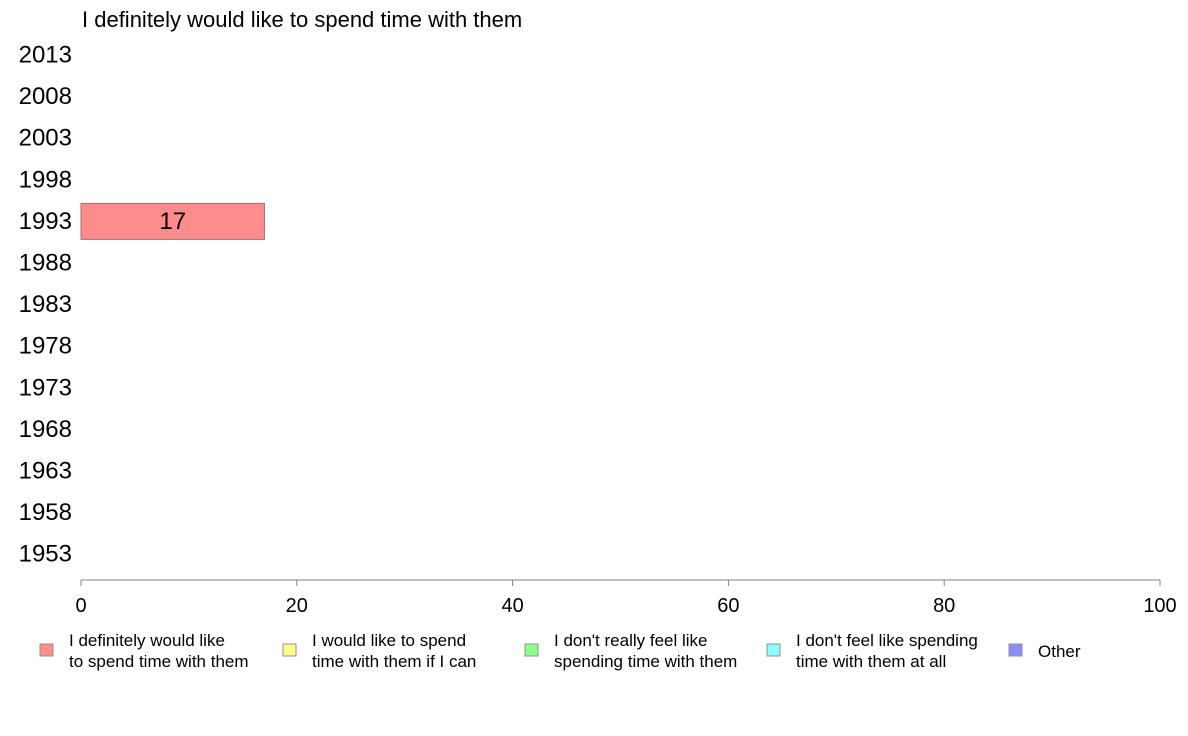  Describe the element at coordinates (45, 387) in the screenshot. I see `y-tick-label: 1973` at that location.